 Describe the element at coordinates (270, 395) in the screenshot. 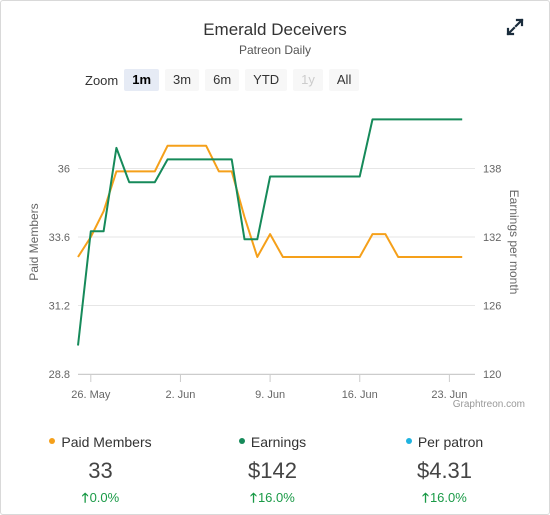

I see `x-tick-label: 9. Jun` at that location.